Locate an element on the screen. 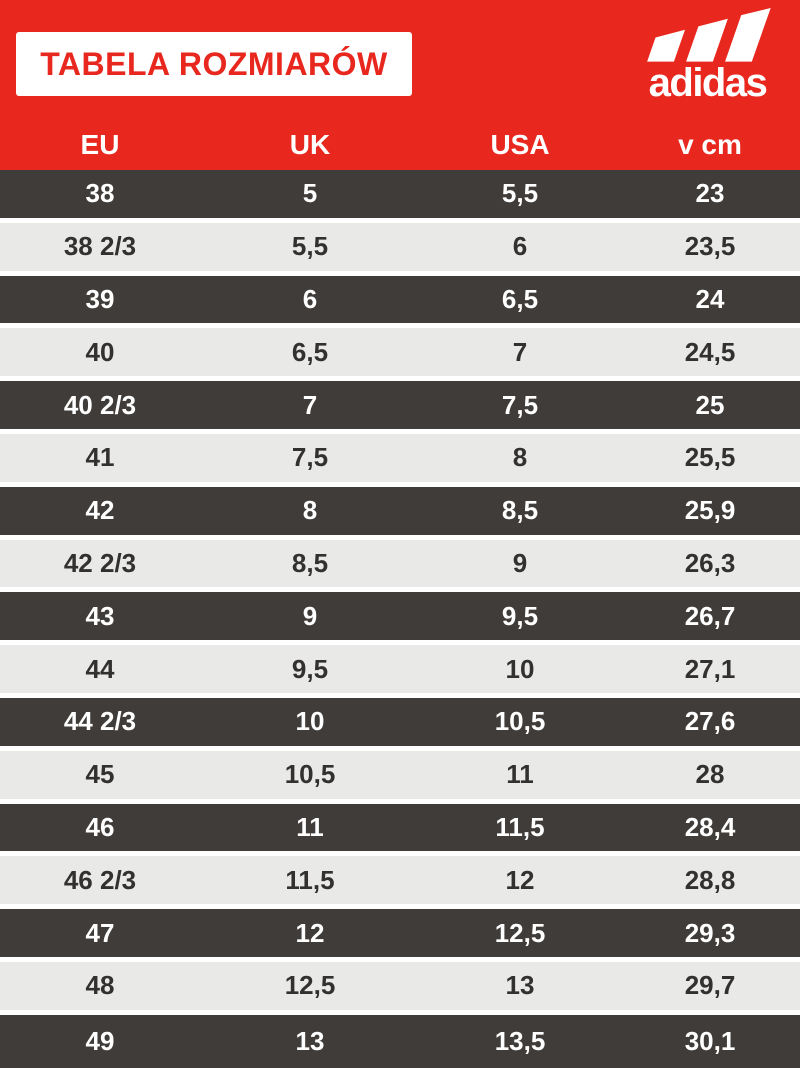 The height and width of the screenshot is (1068, 800). table-cell: 24,5 is located at coordinates (710, 351).